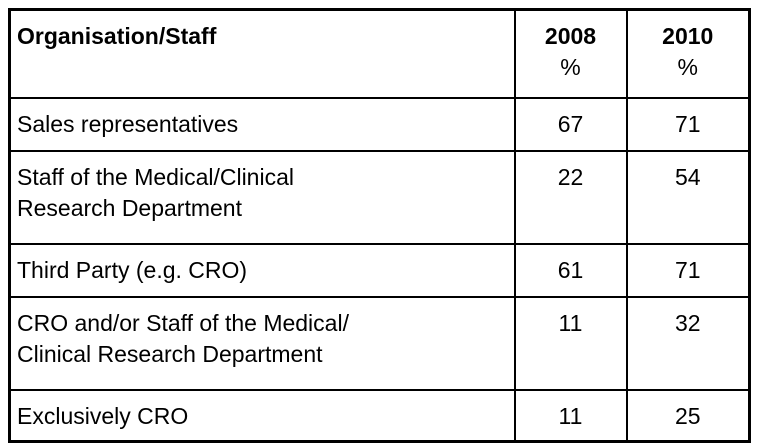  Describe the element at coordinates (570, 197) in the screenshot. I see `row-value-2008: 22` at that location.